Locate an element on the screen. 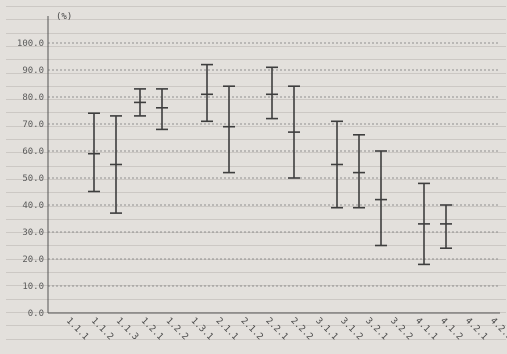 This screenshot has height=354, width=507. x-tick-label: 1.2.2 is located at coordinates (177, 329).